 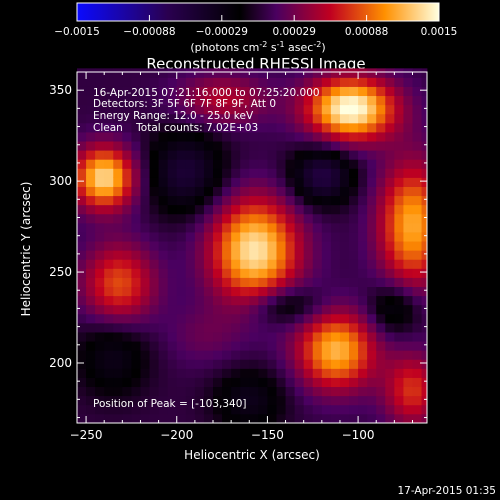 I want to click on colorbar-tick-label: 0.0015, so click(x=439, y=32).